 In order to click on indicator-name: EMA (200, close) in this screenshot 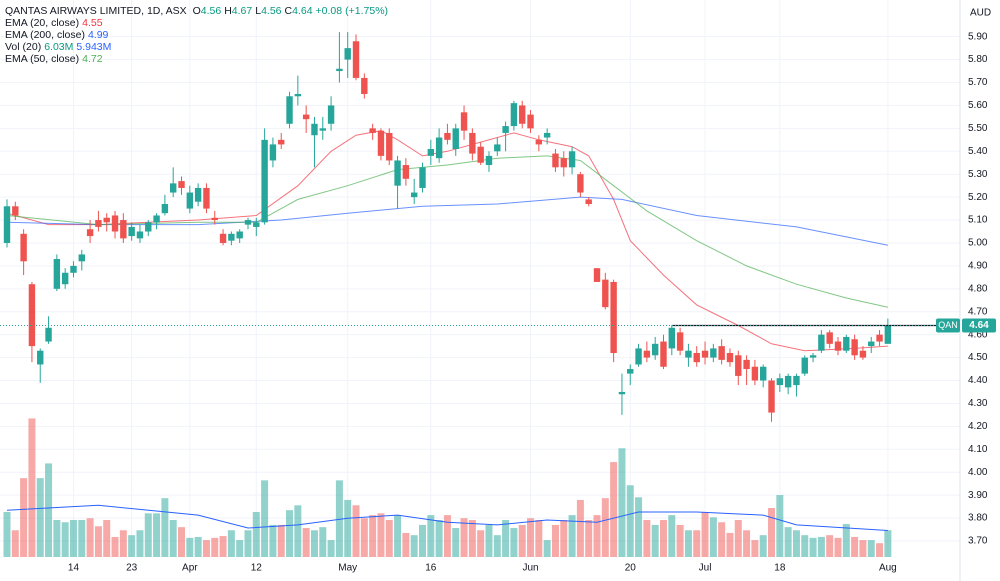, I will do `click(45, 35)`.